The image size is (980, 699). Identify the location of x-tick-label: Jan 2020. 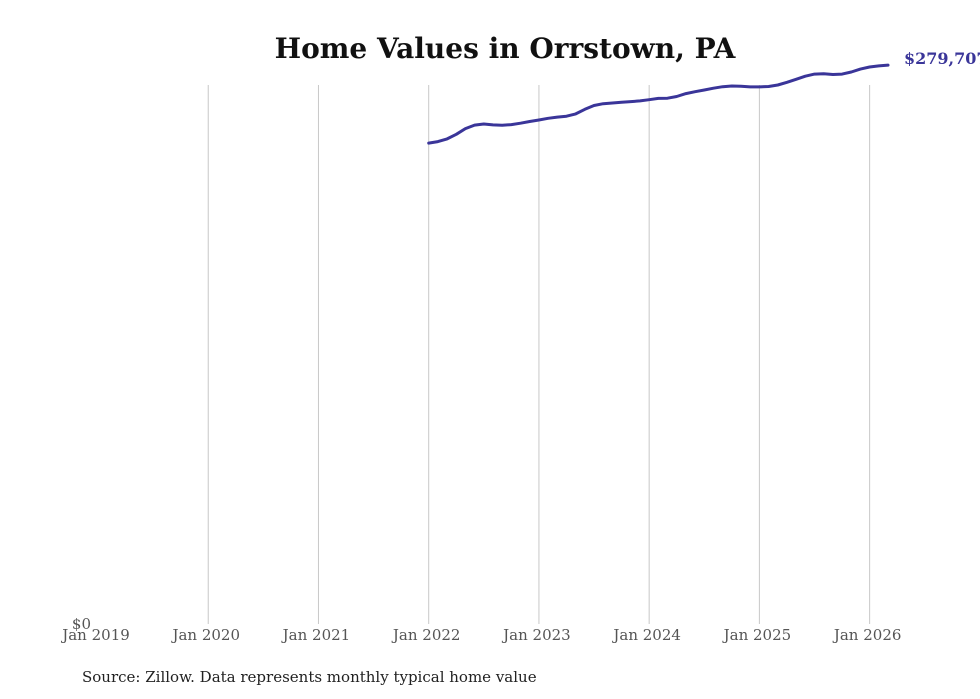
(205, 635).